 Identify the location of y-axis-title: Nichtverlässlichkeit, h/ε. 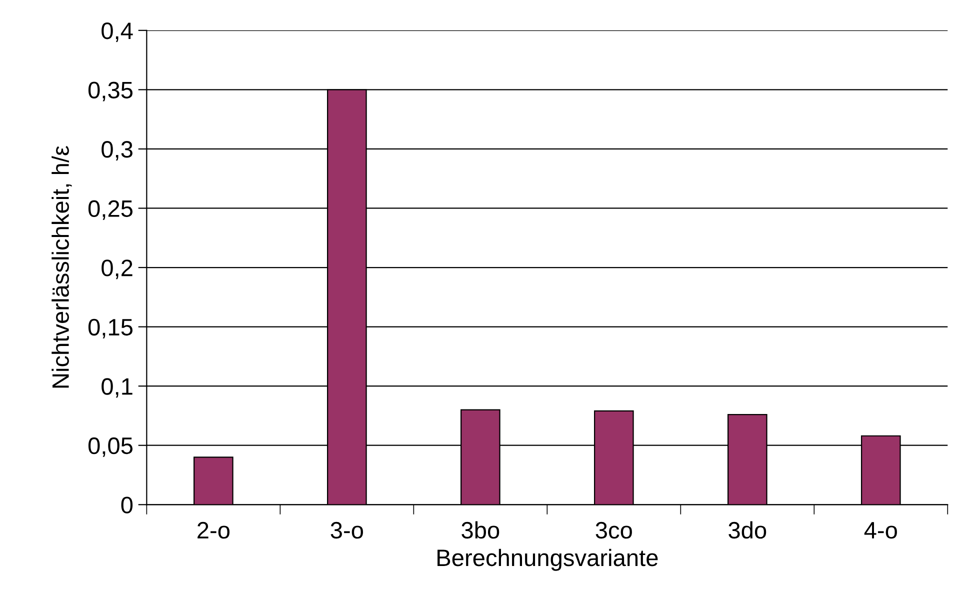
(62, 267).